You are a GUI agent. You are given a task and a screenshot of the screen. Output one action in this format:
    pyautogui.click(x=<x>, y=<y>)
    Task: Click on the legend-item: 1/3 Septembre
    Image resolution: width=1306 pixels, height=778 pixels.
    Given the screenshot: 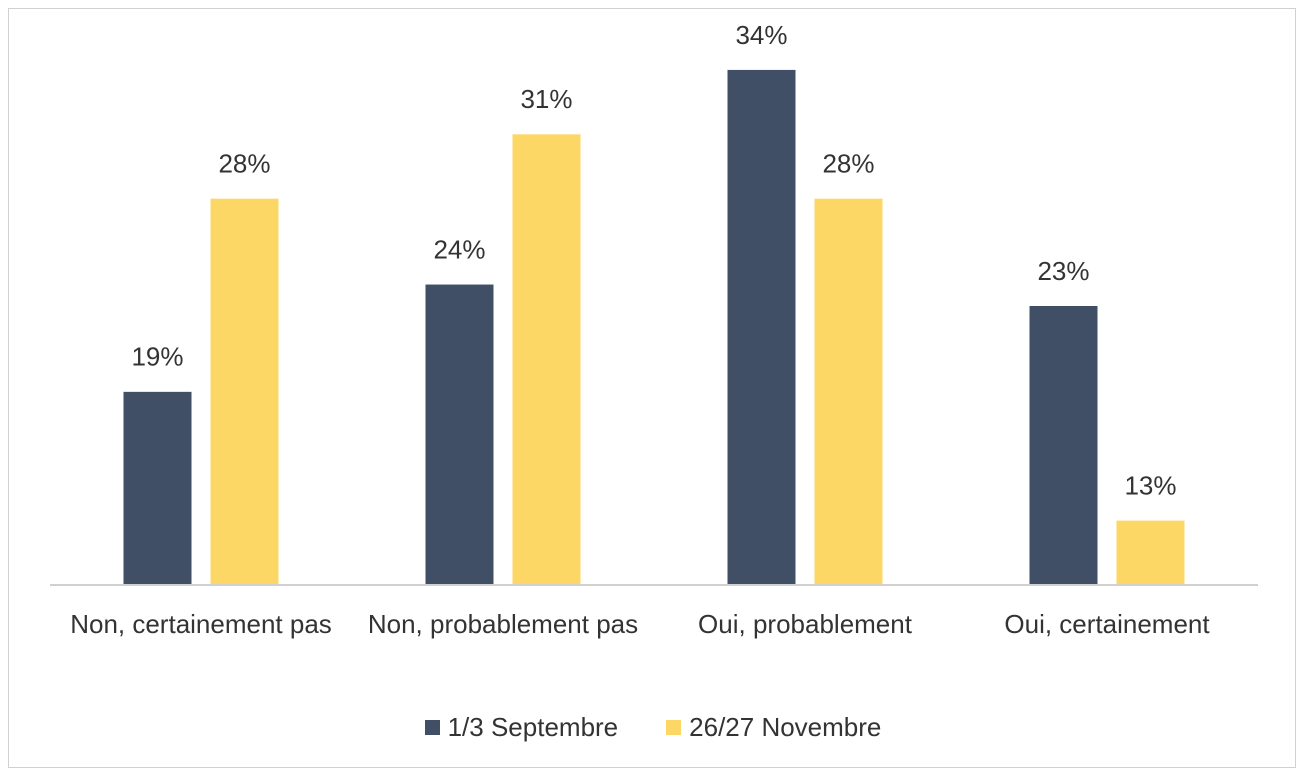 What is the action you would take?
    pyautogui.click(x=521, y=727)
    